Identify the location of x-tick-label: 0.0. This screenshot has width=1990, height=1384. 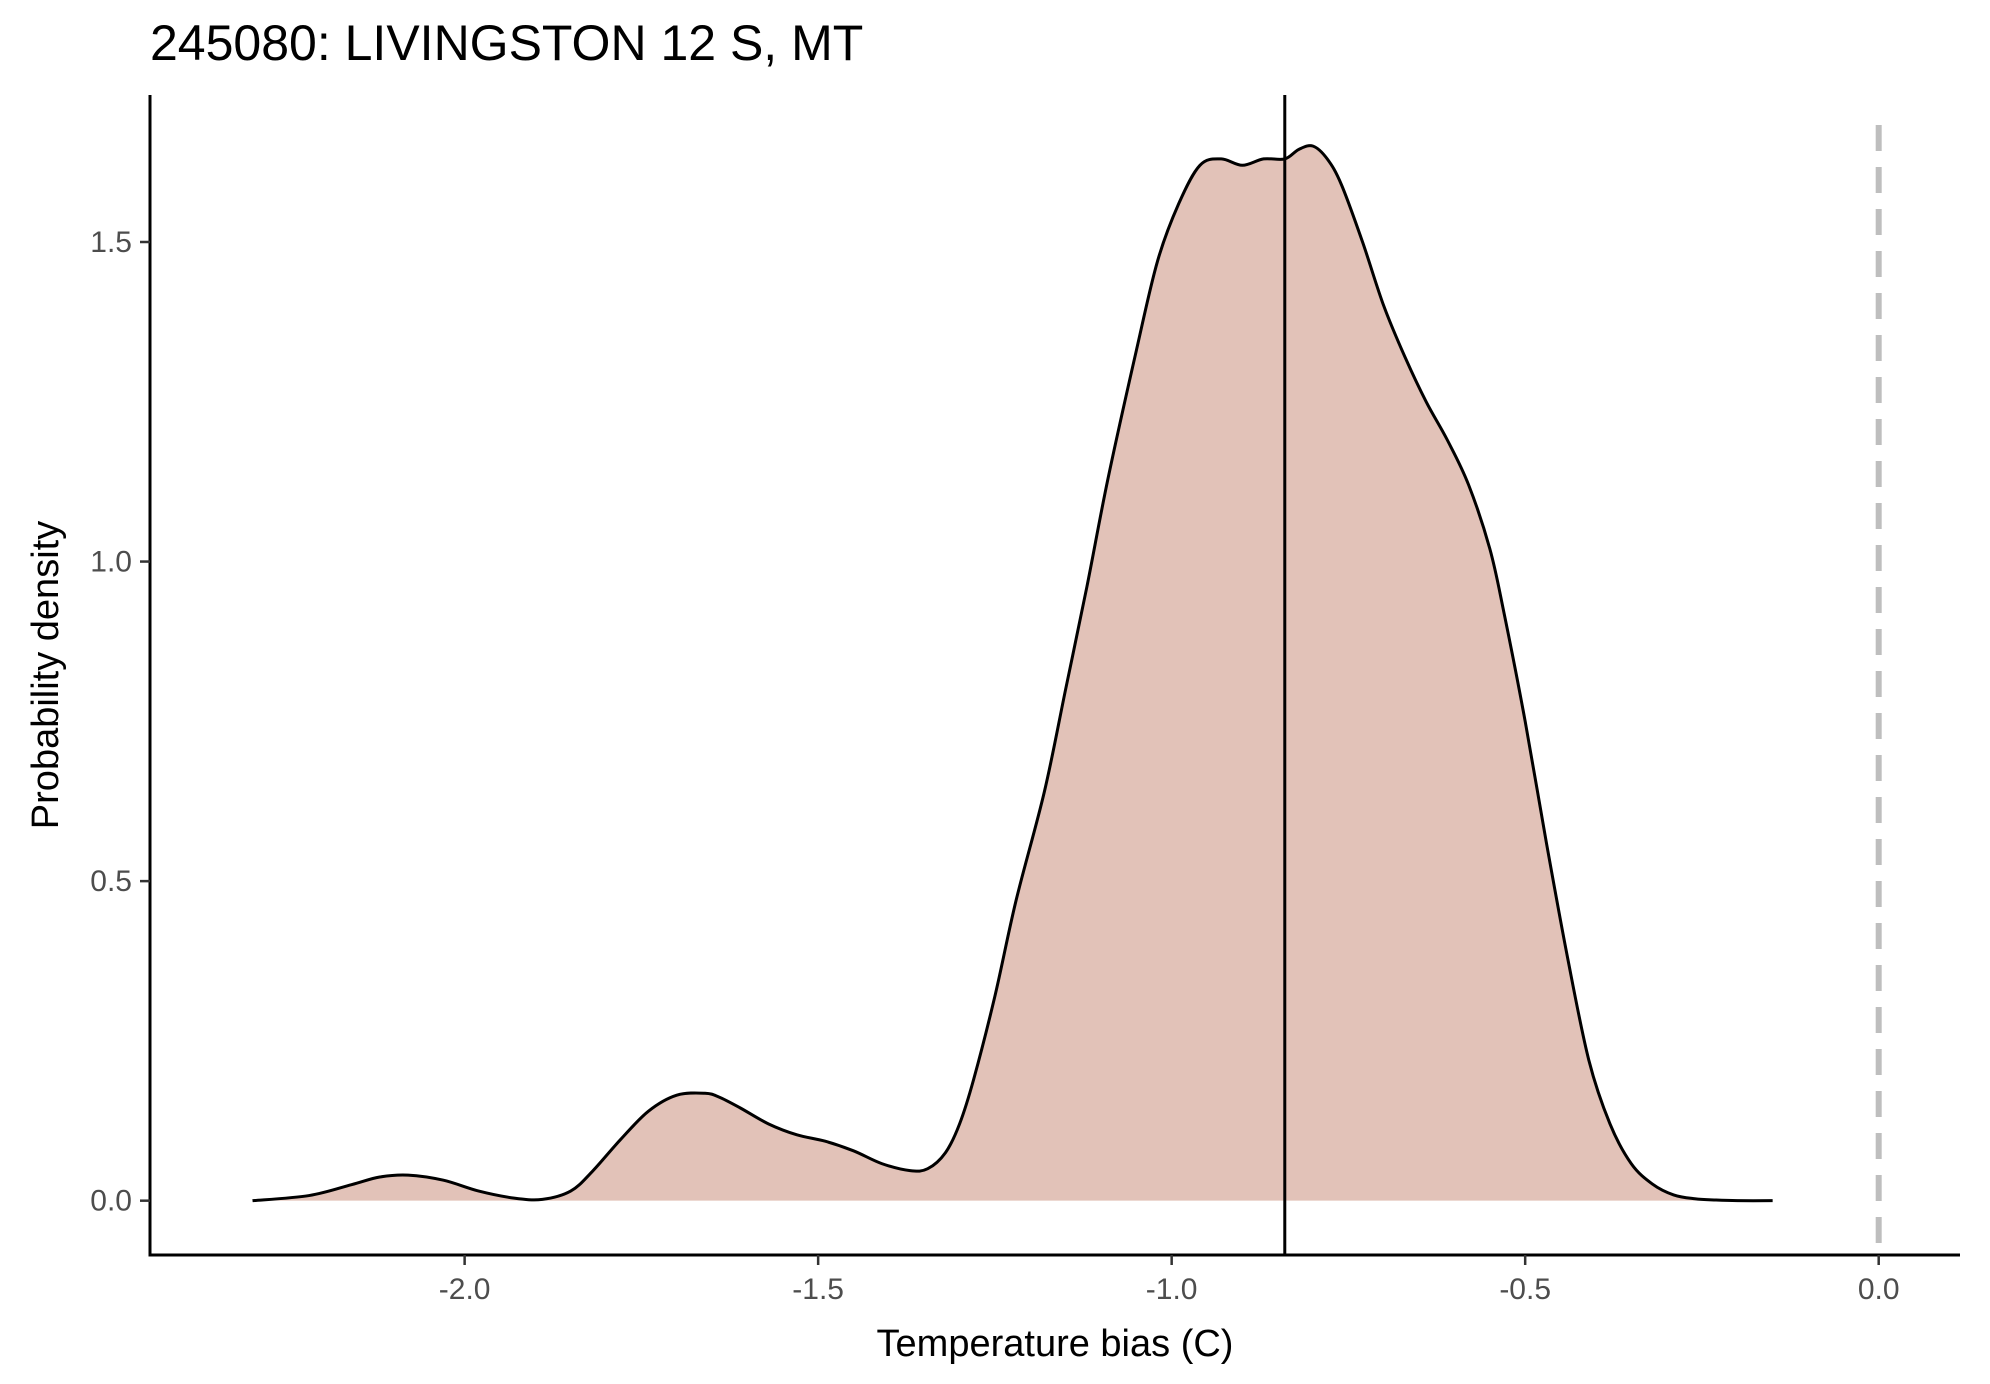
(1879, 1289).